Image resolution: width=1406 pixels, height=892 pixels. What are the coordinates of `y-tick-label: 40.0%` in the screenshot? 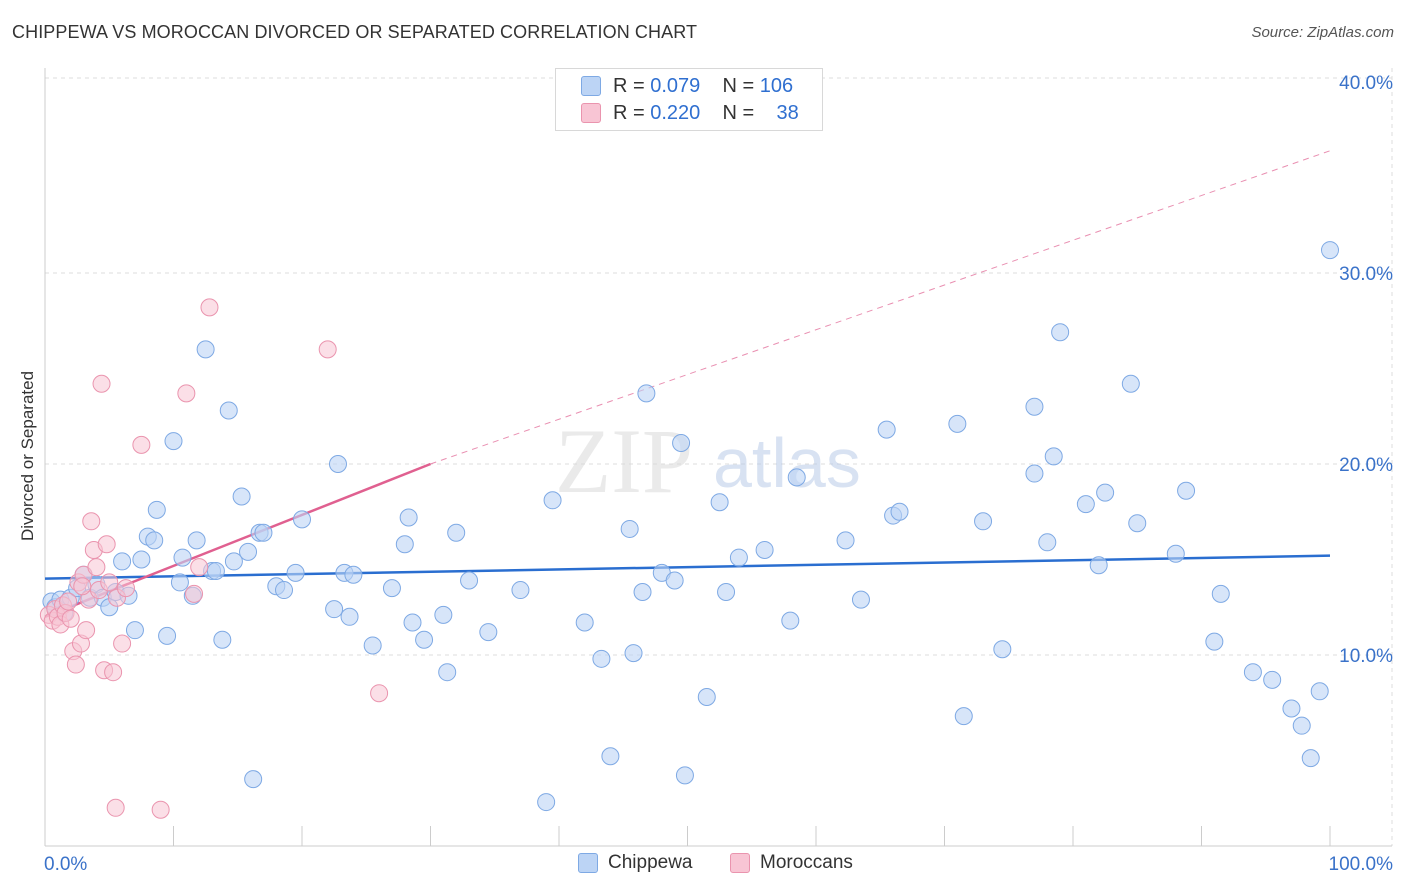 It's located at (1366, 83).